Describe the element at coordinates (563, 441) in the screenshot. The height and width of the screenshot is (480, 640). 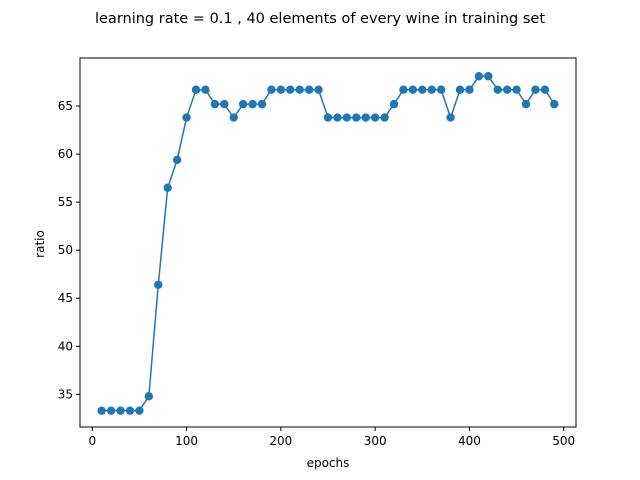
I see `x-tick-label: 500` at that location.